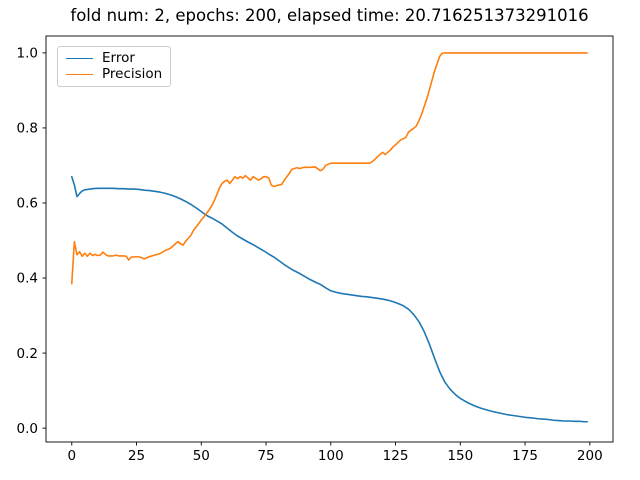 The height and width of the screenshot is (480, 640). I want to click on x-tick-label: 75, so click(265, 456).